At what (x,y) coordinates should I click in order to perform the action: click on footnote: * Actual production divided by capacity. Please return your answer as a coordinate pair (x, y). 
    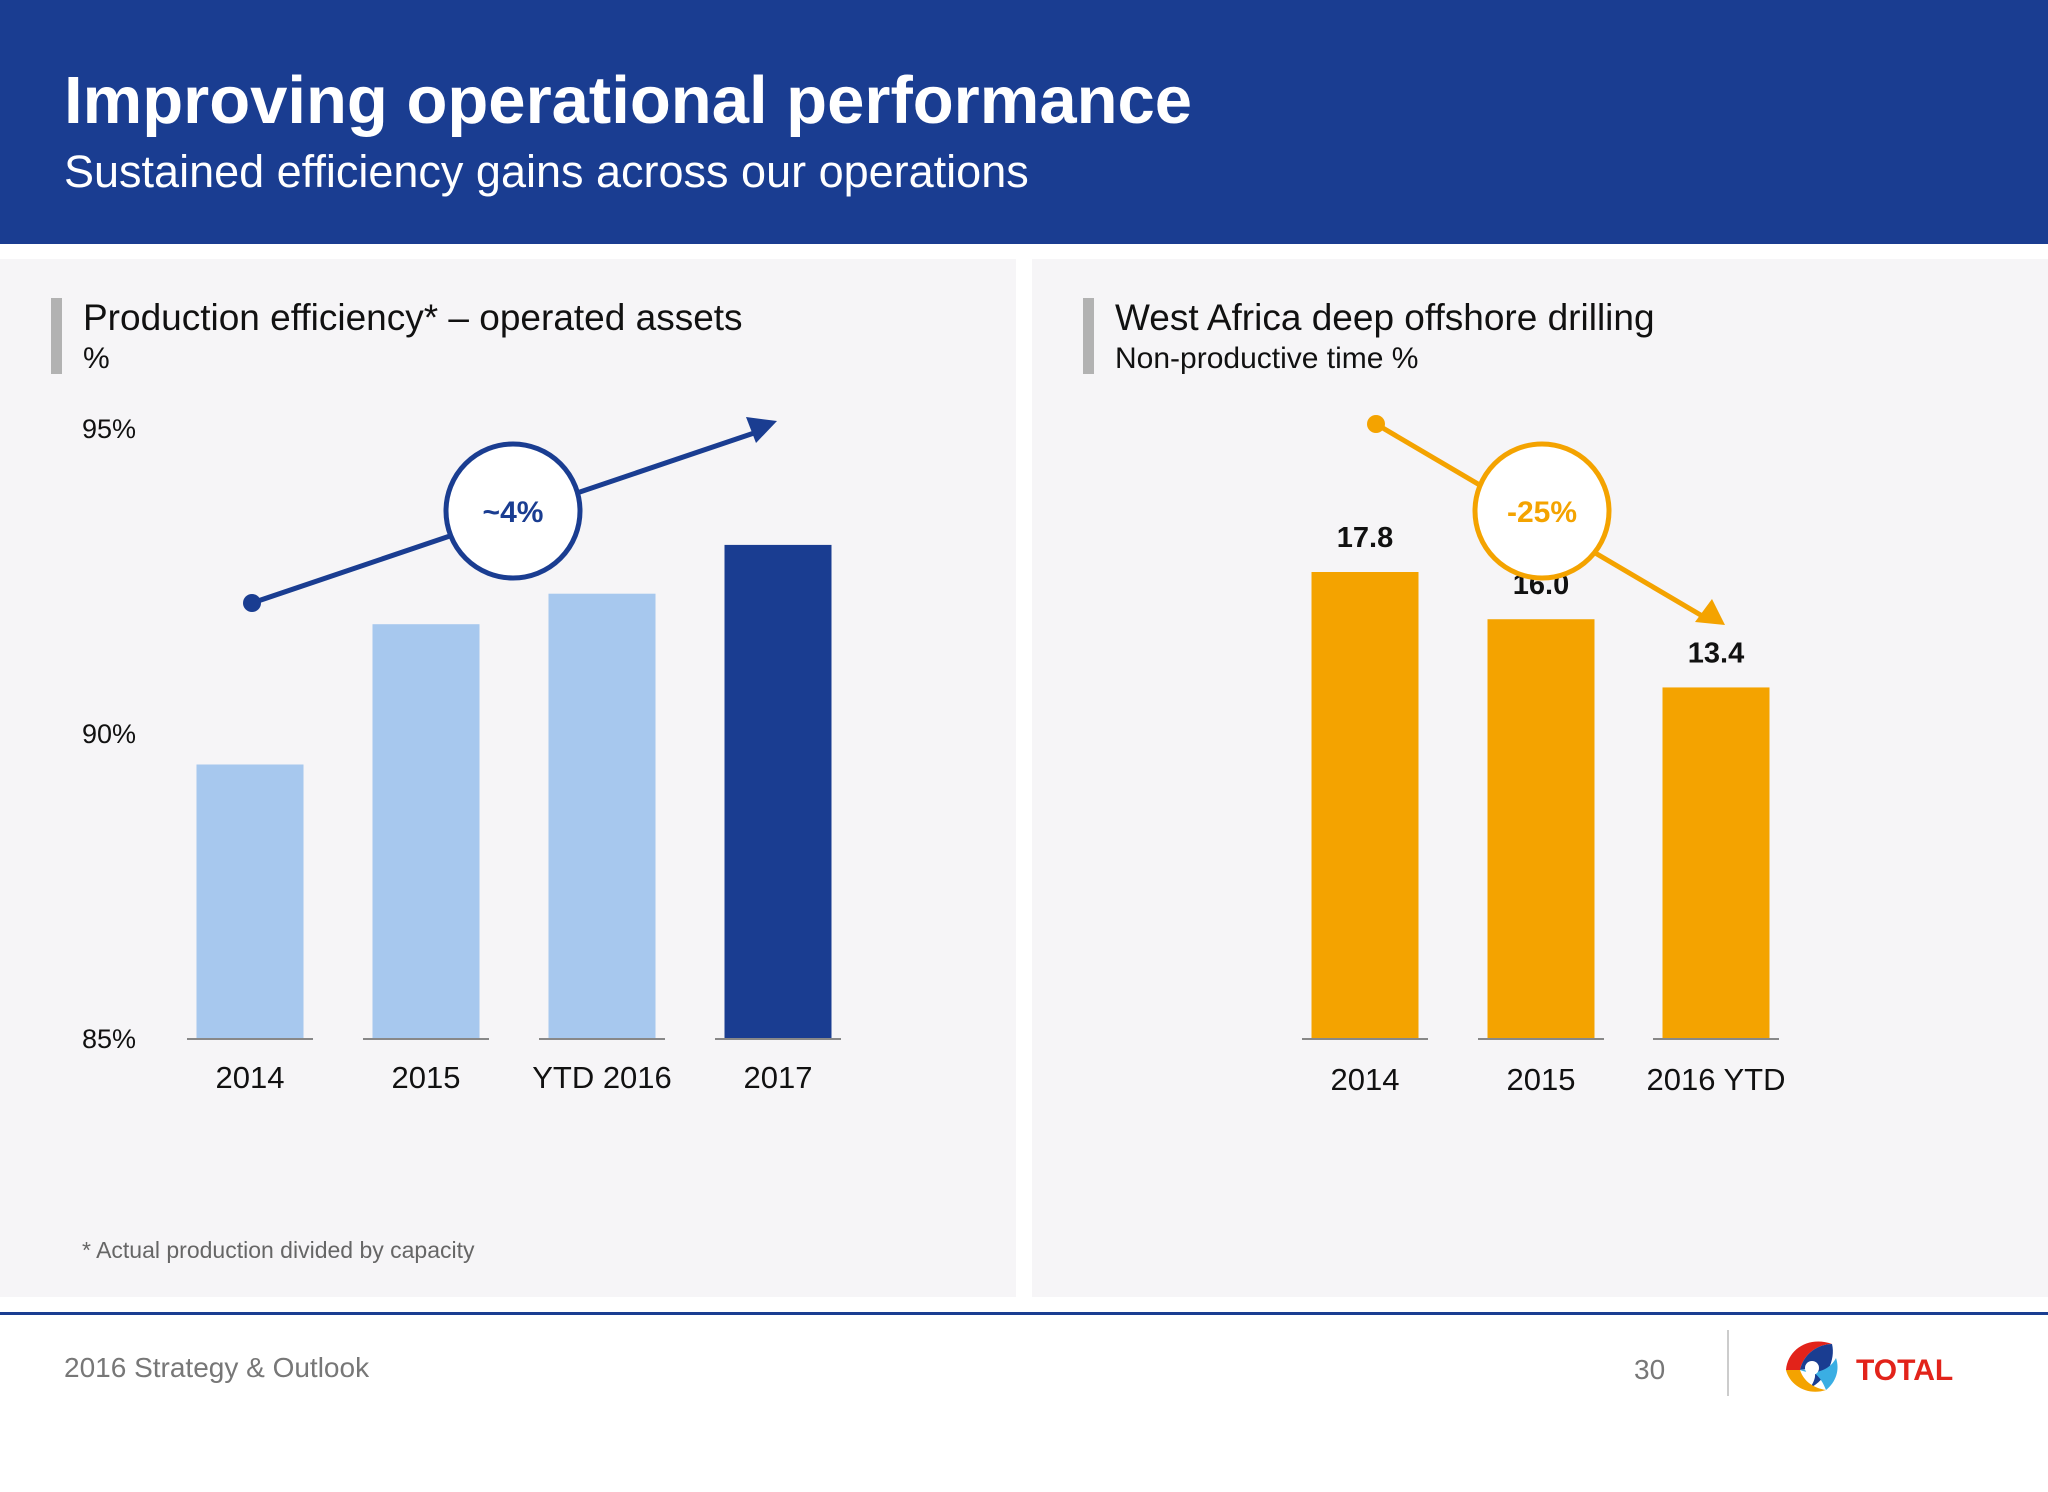
    Looking at the image, I should click on (278, 1250).